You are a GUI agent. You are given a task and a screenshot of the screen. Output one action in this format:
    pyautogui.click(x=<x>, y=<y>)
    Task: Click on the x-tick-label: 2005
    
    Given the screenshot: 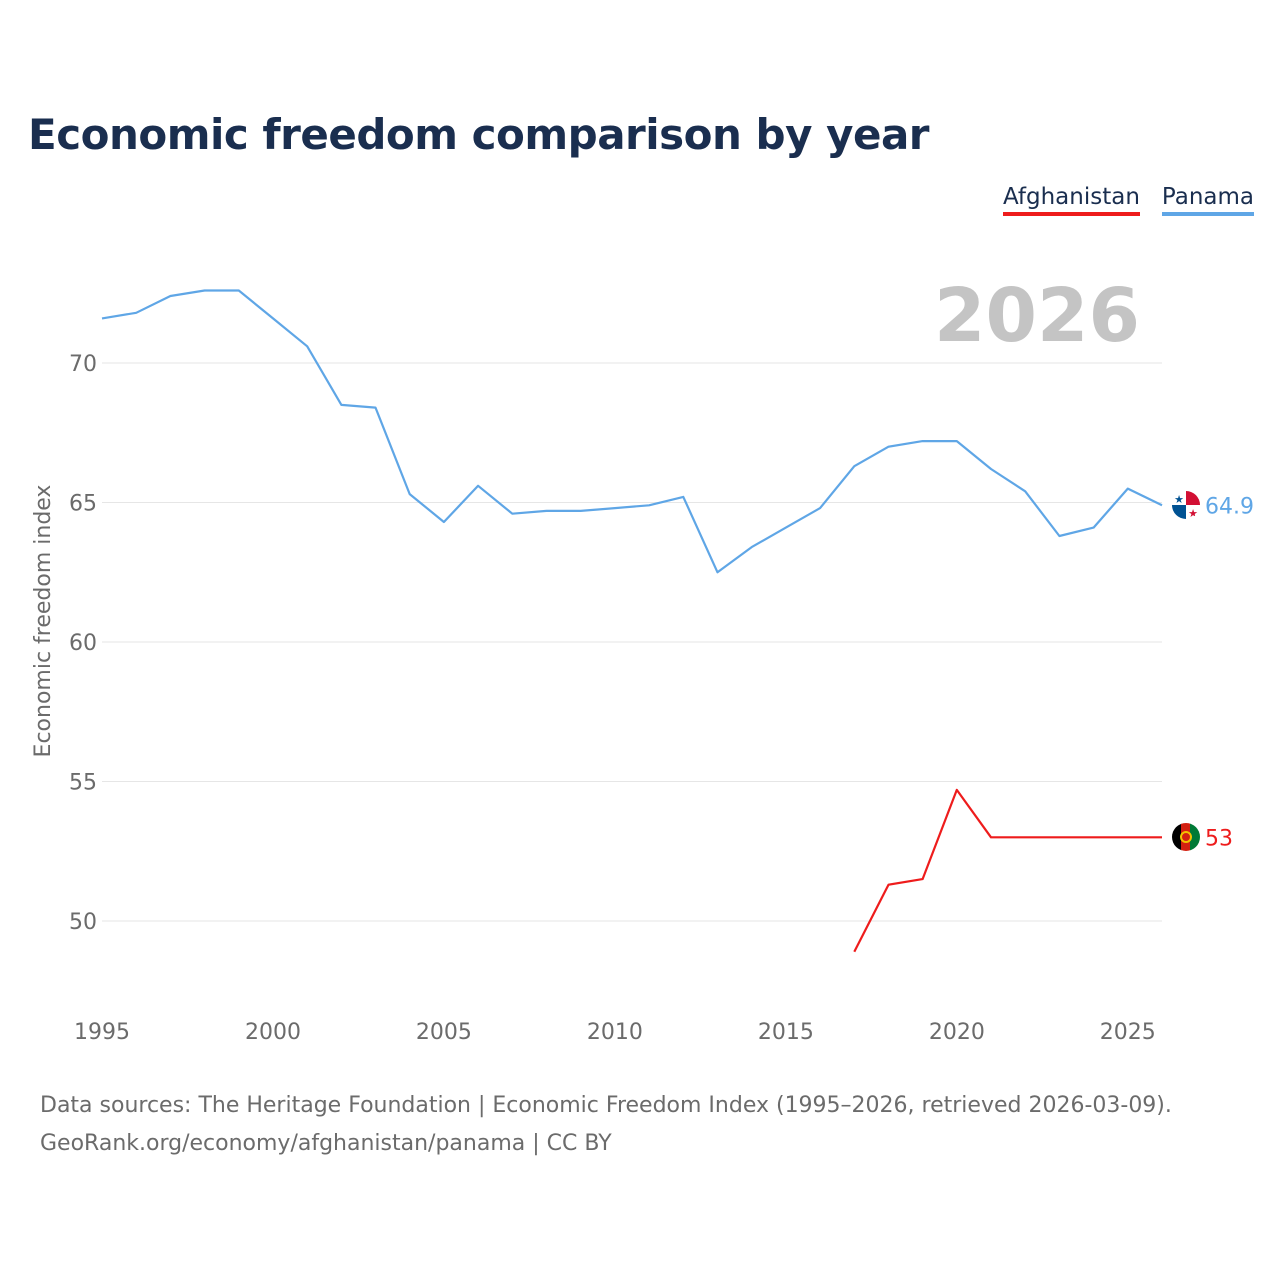 What is the action you would take?
    pyautogui.click(x=444, y=1032)
    